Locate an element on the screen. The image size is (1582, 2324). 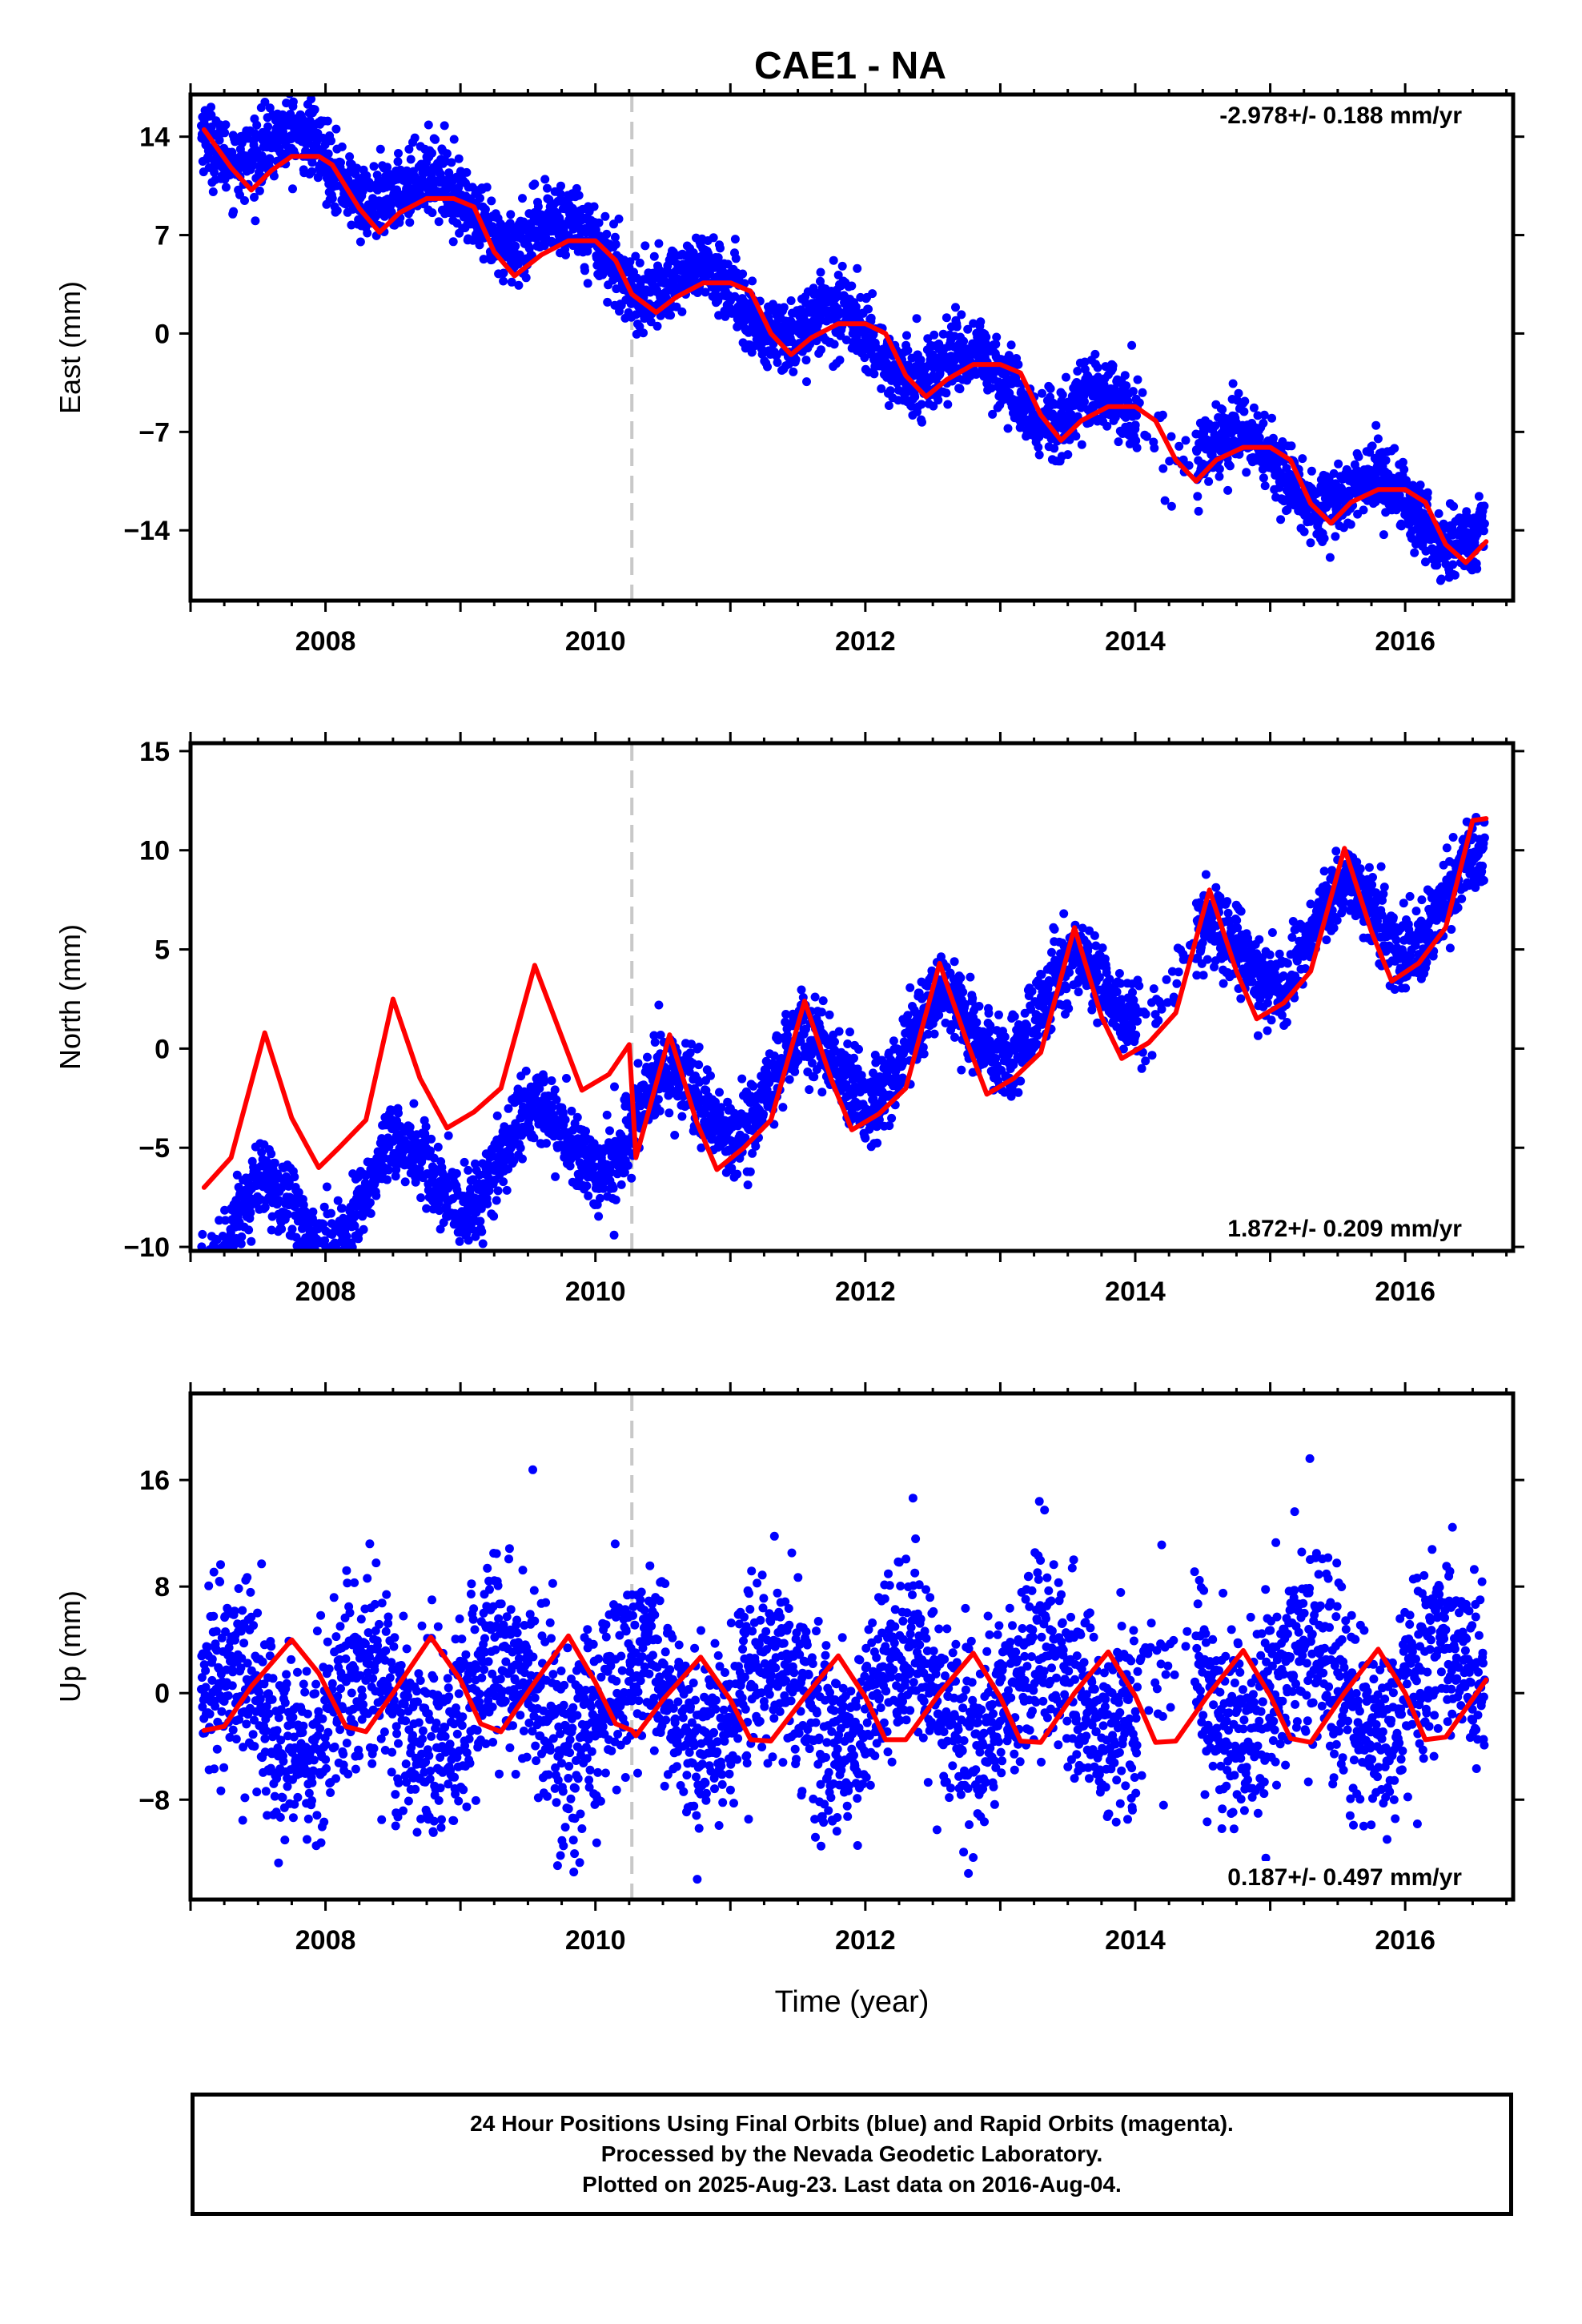
y-tick-label: −7 is located at coordinates (154, 432).